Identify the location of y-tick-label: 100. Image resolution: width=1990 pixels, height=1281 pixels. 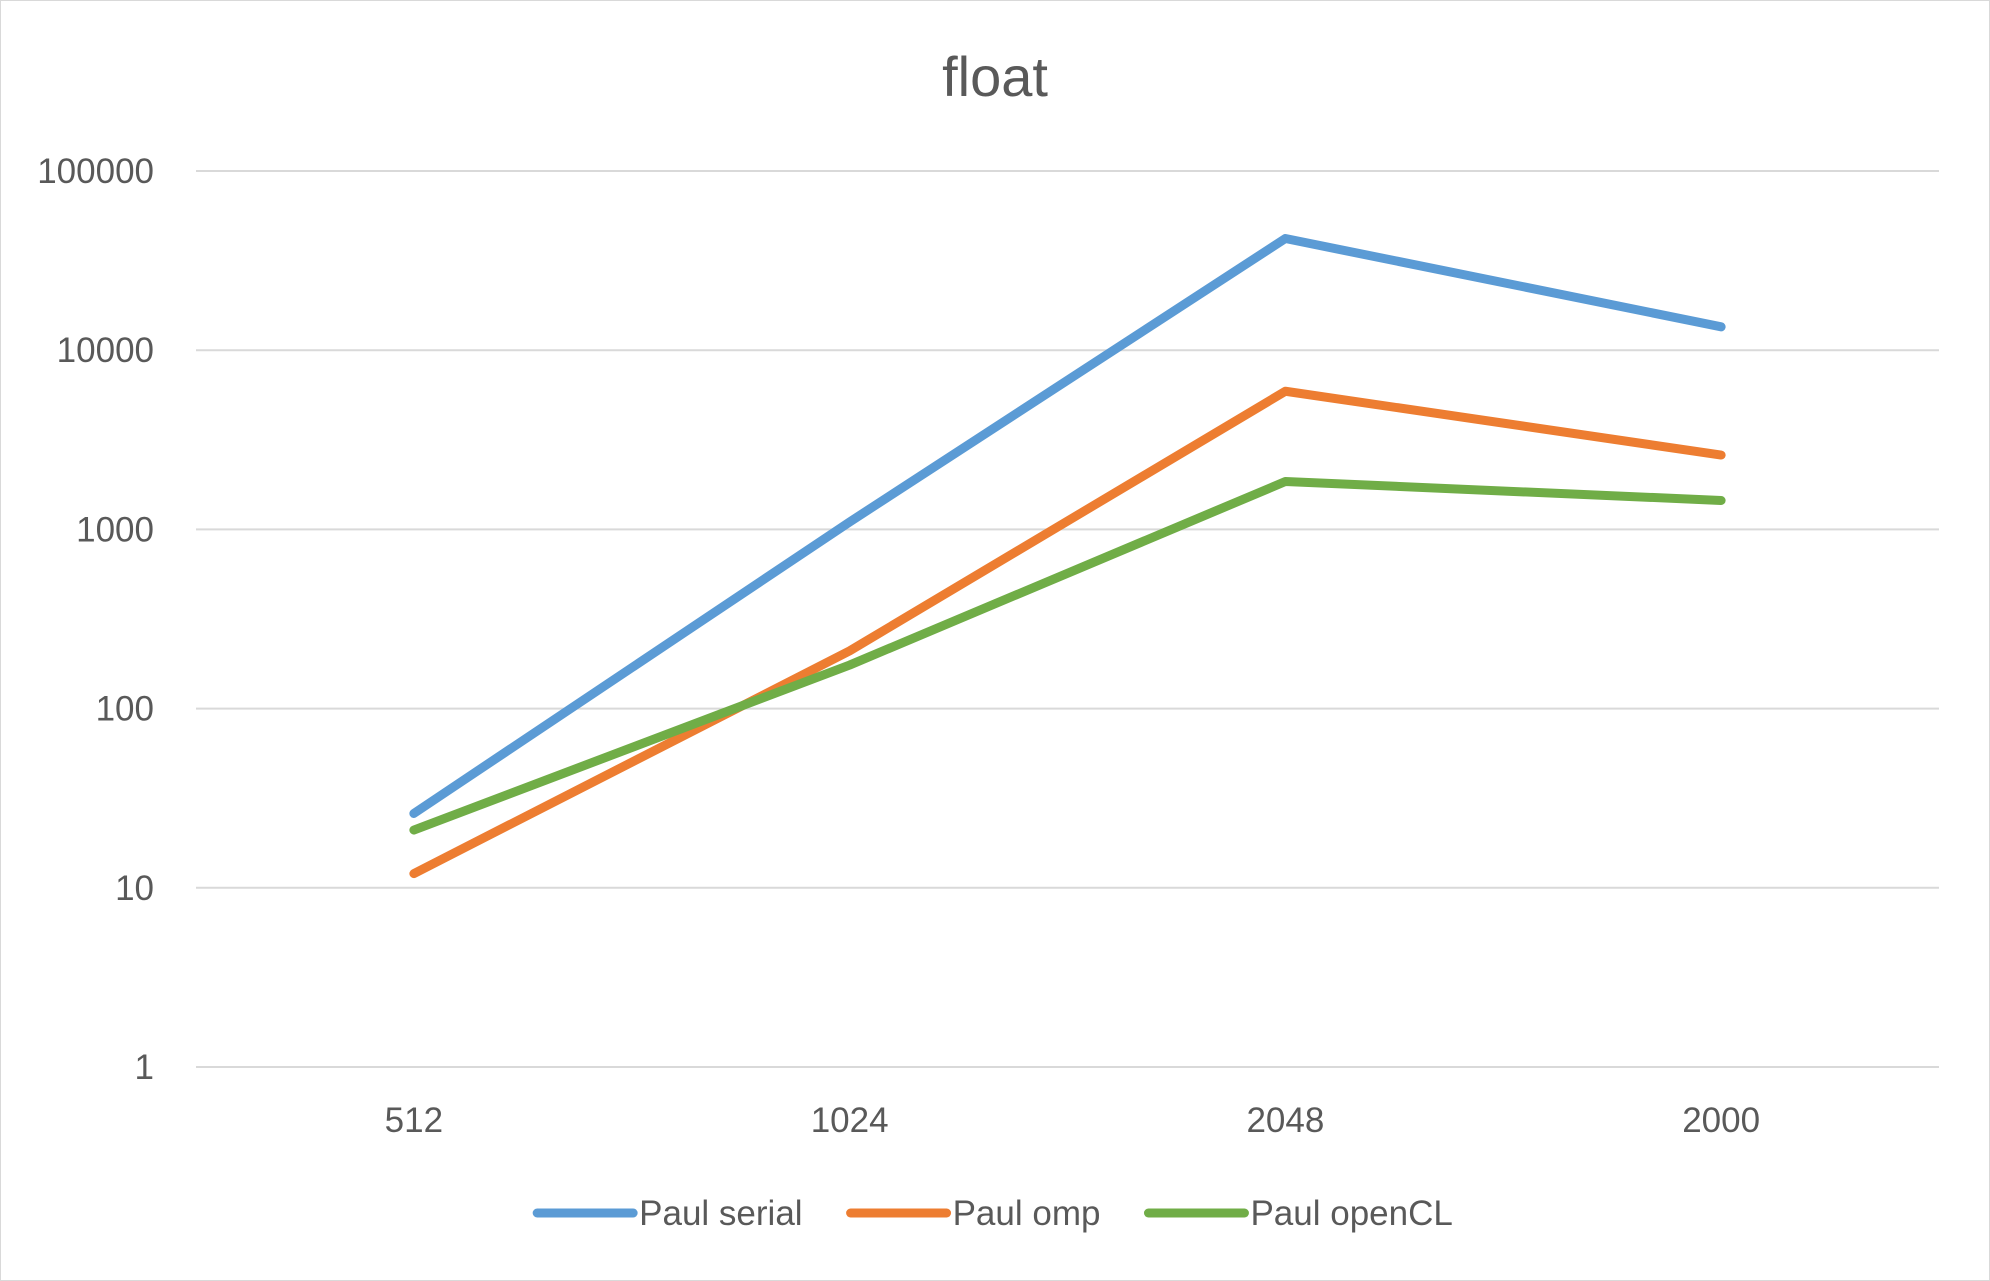
(125, 709).